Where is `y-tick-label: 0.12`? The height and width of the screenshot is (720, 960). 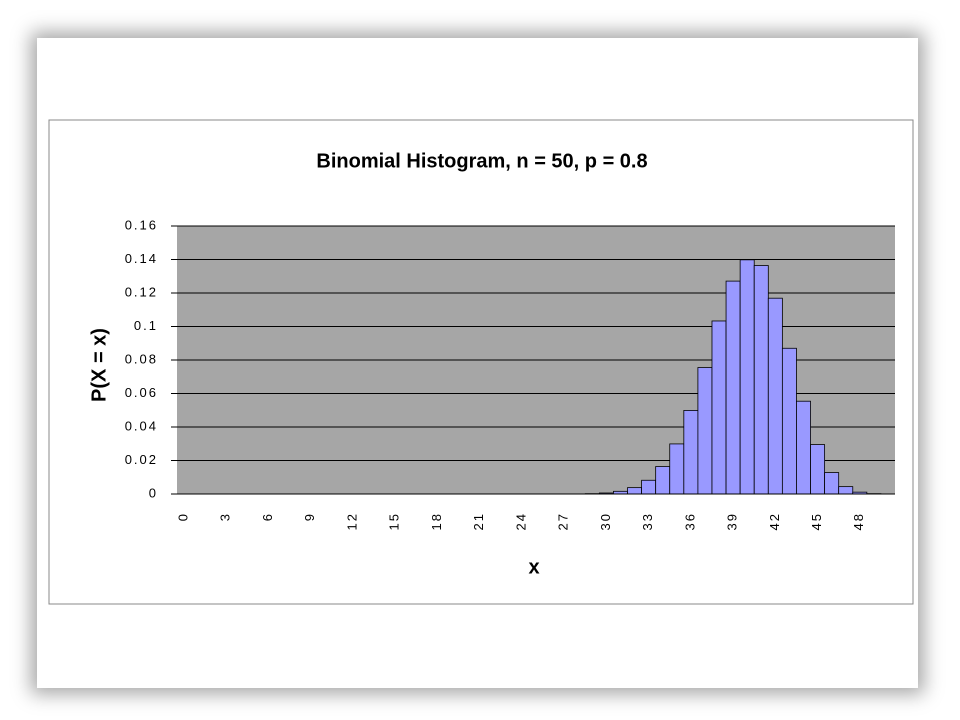 y-tick-label: 0.12 is located at coordinates (141, 291).